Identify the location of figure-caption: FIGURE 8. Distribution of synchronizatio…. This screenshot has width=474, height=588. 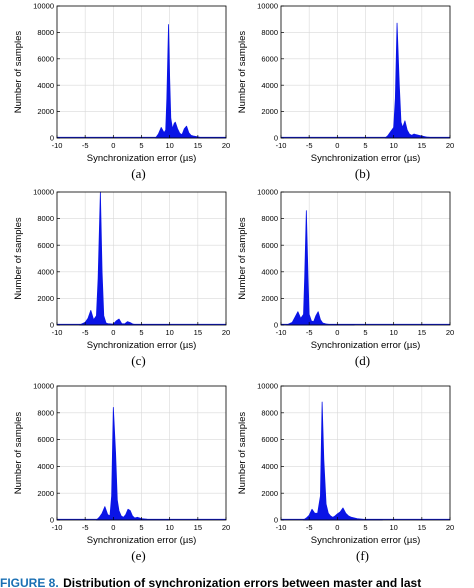
(237, 581).